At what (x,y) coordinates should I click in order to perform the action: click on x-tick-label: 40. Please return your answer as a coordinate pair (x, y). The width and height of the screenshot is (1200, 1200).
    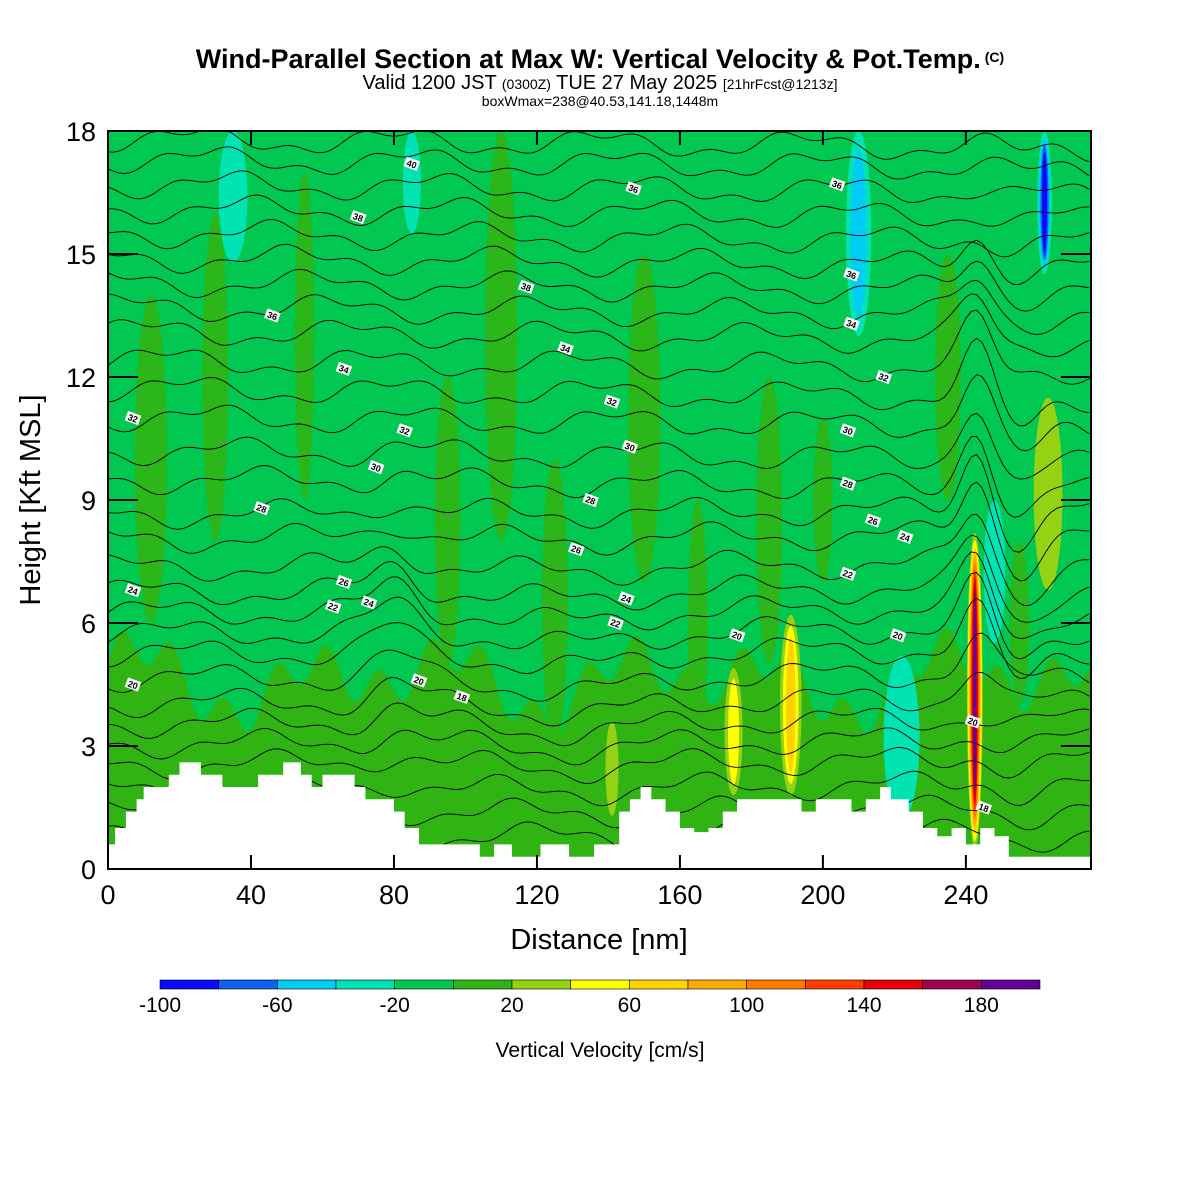
    Looking at the image, I should click on (251, 895).